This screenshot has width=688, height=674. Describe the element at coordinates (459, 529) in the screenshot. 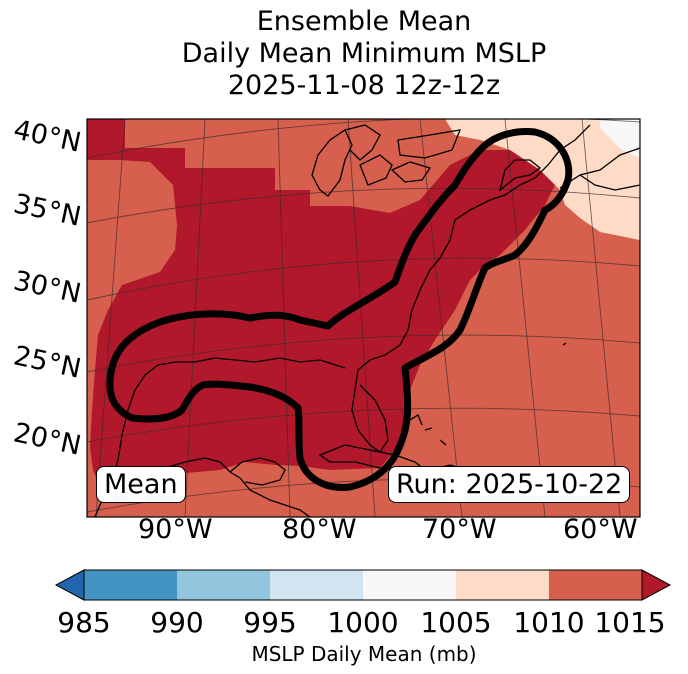

I see `lon-label-70w: 70°W` at that location.